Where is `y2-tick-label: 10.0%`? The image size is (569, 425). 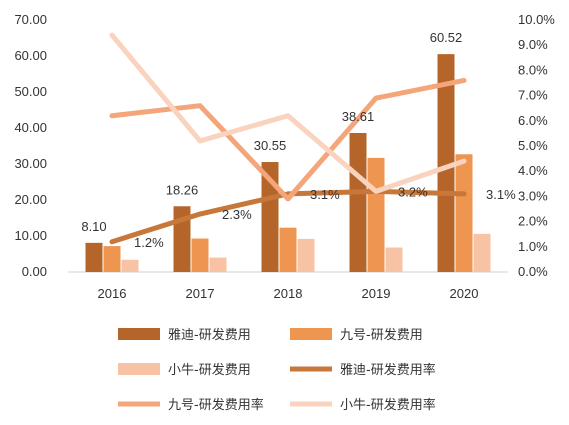
y2-tick-label: 10.0% is located at coordinates (536, 19).